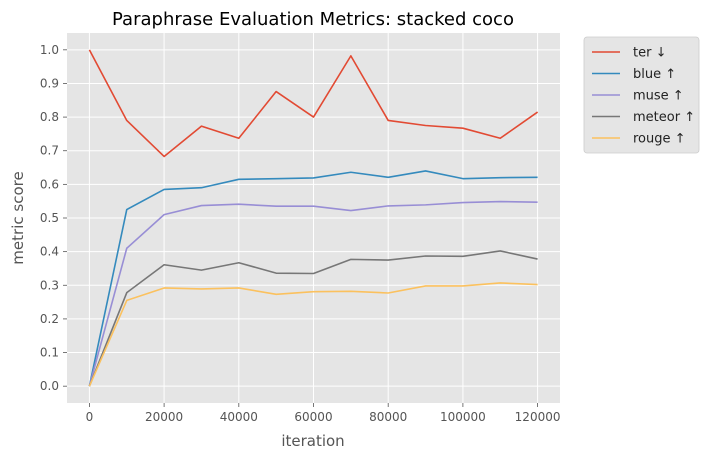 This screenshot has height=460, width=714. Describe the element at coordinates (649, 53) in the screenshot. I see `legend-label-ter: ter ↓` at that location.